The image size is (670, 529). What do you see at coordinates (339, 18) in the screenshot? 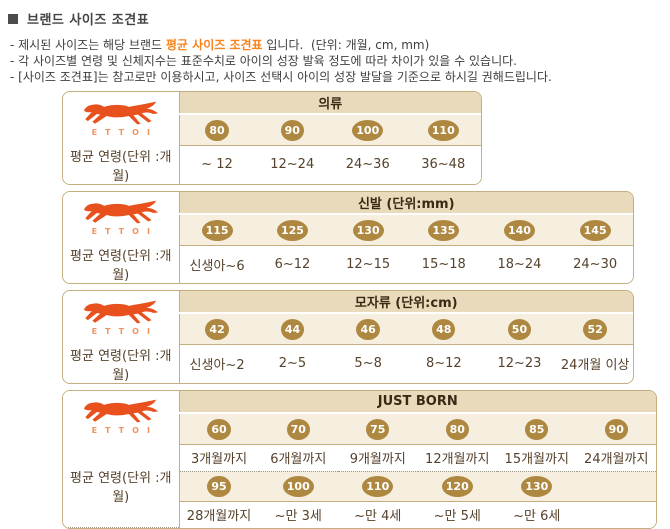
I see `section-title-row: 브랜드 사이즈 조견표` at bounding box center [339, 18].